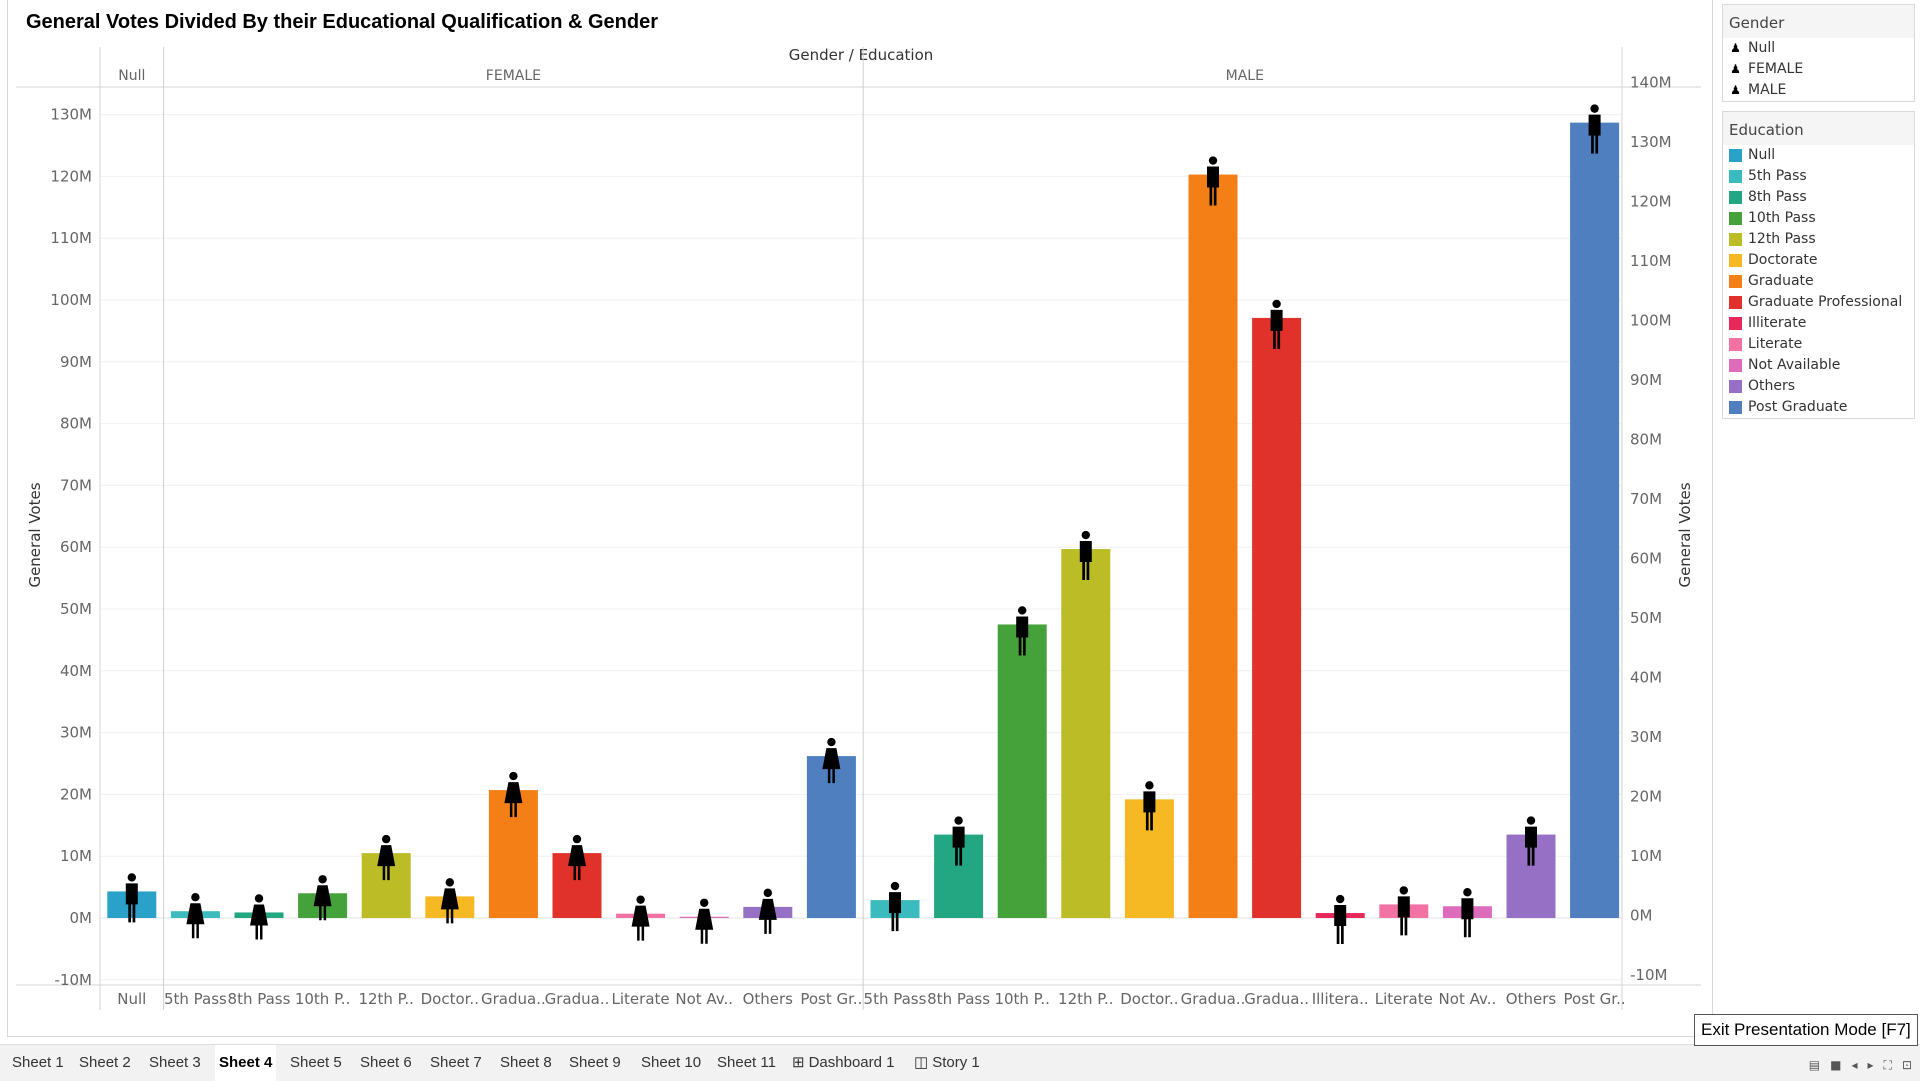  I want to click on education-legend-item: Doctorate, so click(1818, 260).